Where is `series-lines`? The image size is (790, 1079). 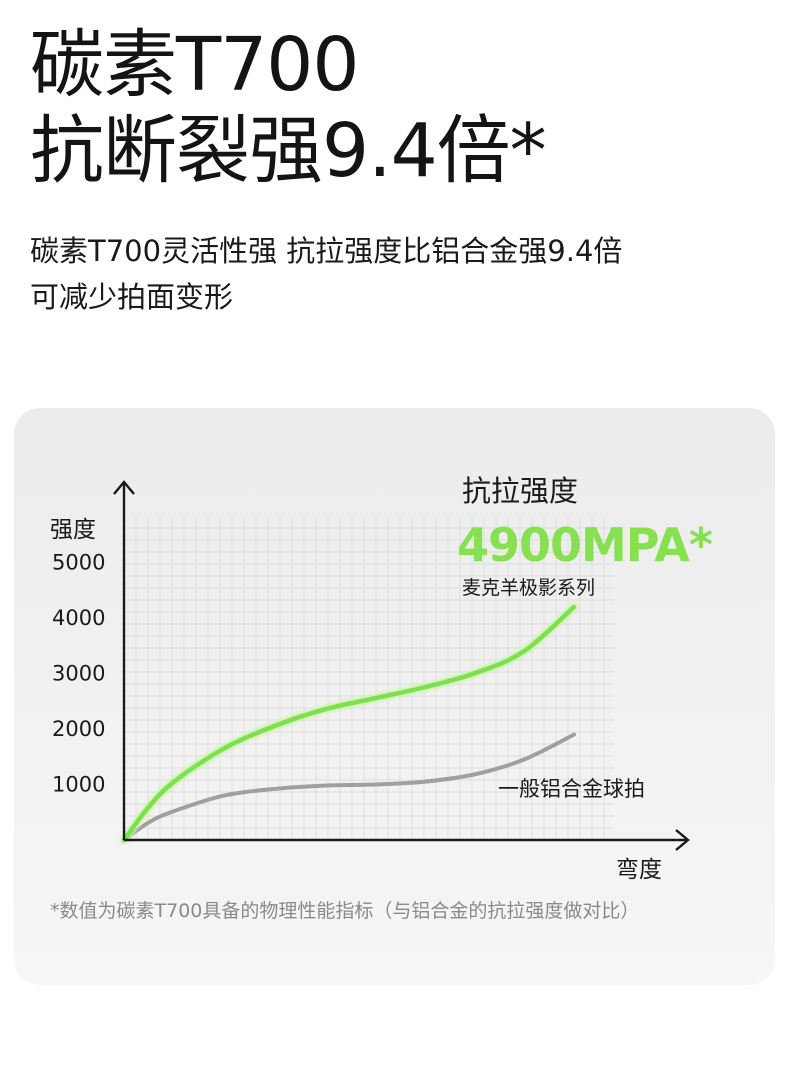
series-lines is located at coordinates (349, 723).